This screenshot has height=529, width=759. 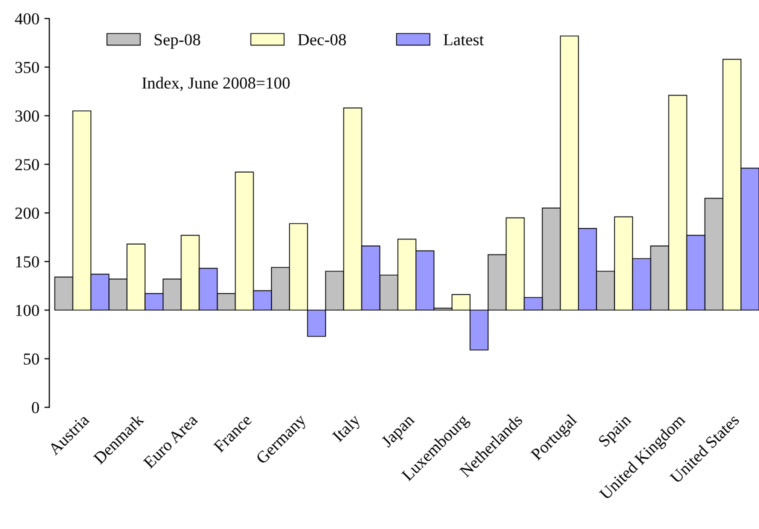 I want to click on y-tick-label: 150, so click(x=27, y=262).